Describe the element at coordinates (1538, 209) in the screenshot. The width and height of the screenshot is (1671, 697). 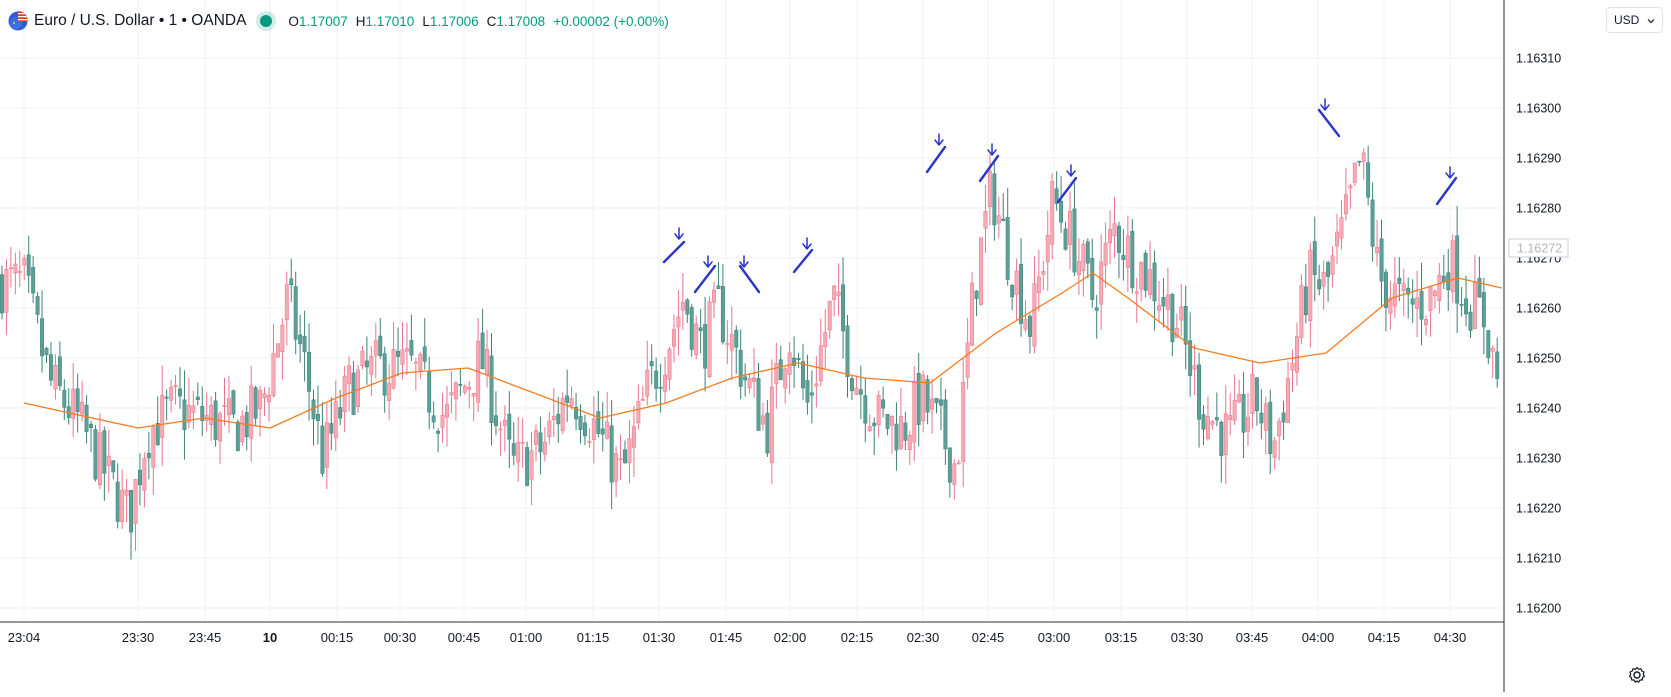
I see `price-tick-label: 1.16280` at that location.